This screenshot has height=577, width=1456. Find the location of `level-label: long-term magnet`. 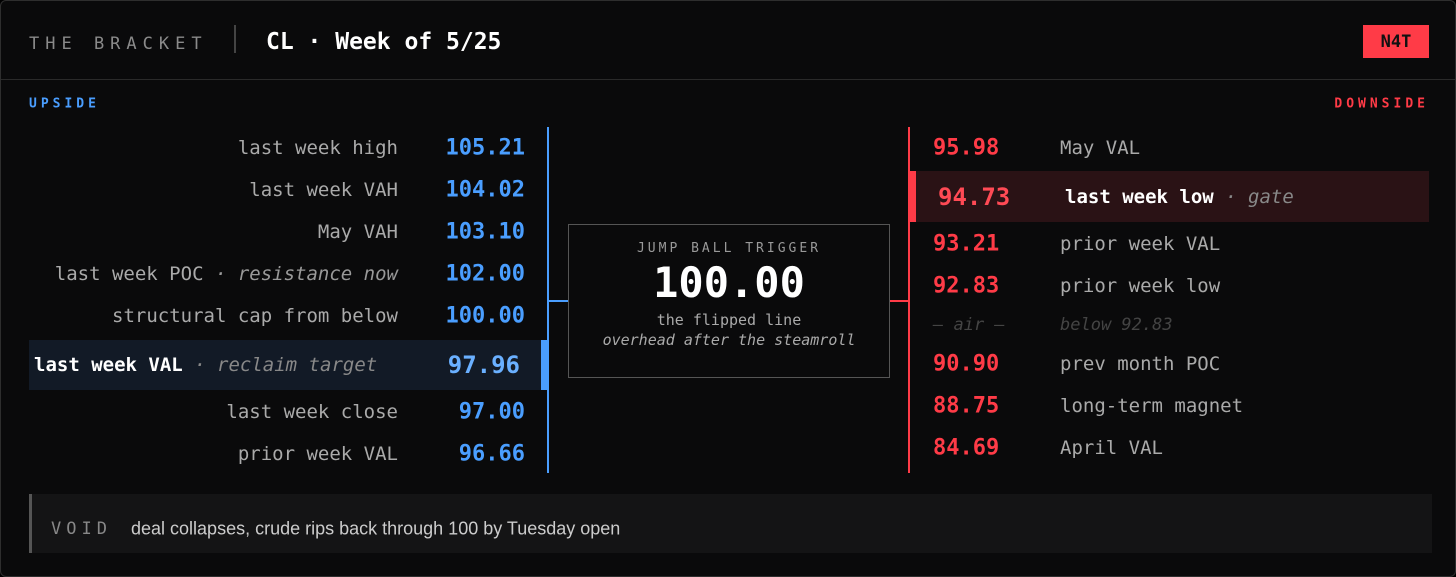

level-label: long-term magnet is located at coordinates (1152, 406).